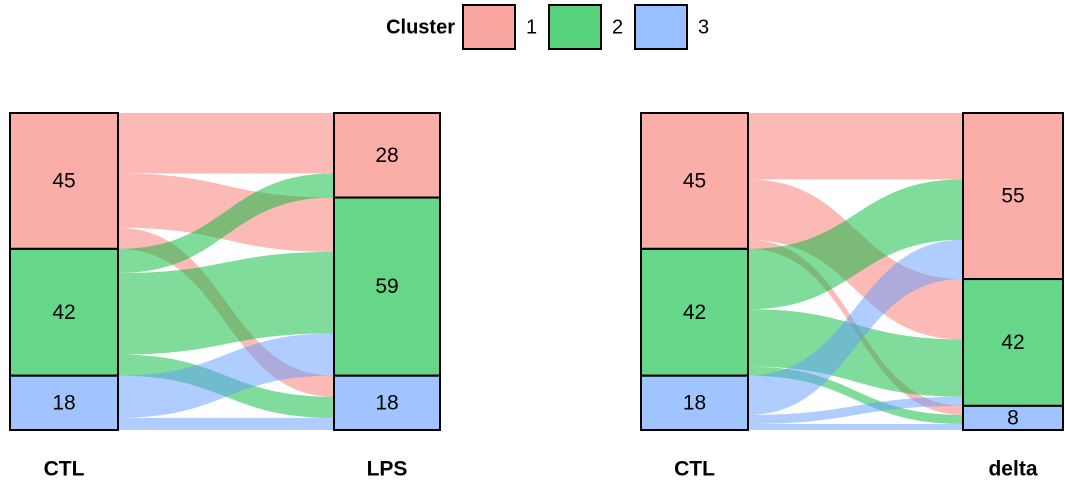 The height and width of the screenshot is (486, 1065). Describe the element at coordinates (703, 27) in the screenshot. I see `legend-label: 3` at that location.